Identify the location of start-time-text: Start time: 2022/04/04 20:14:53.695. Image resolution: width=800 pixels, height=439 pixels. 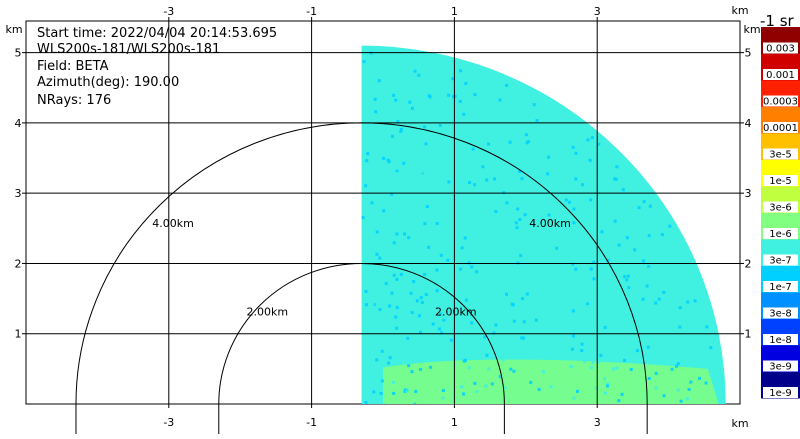
(157, 33).